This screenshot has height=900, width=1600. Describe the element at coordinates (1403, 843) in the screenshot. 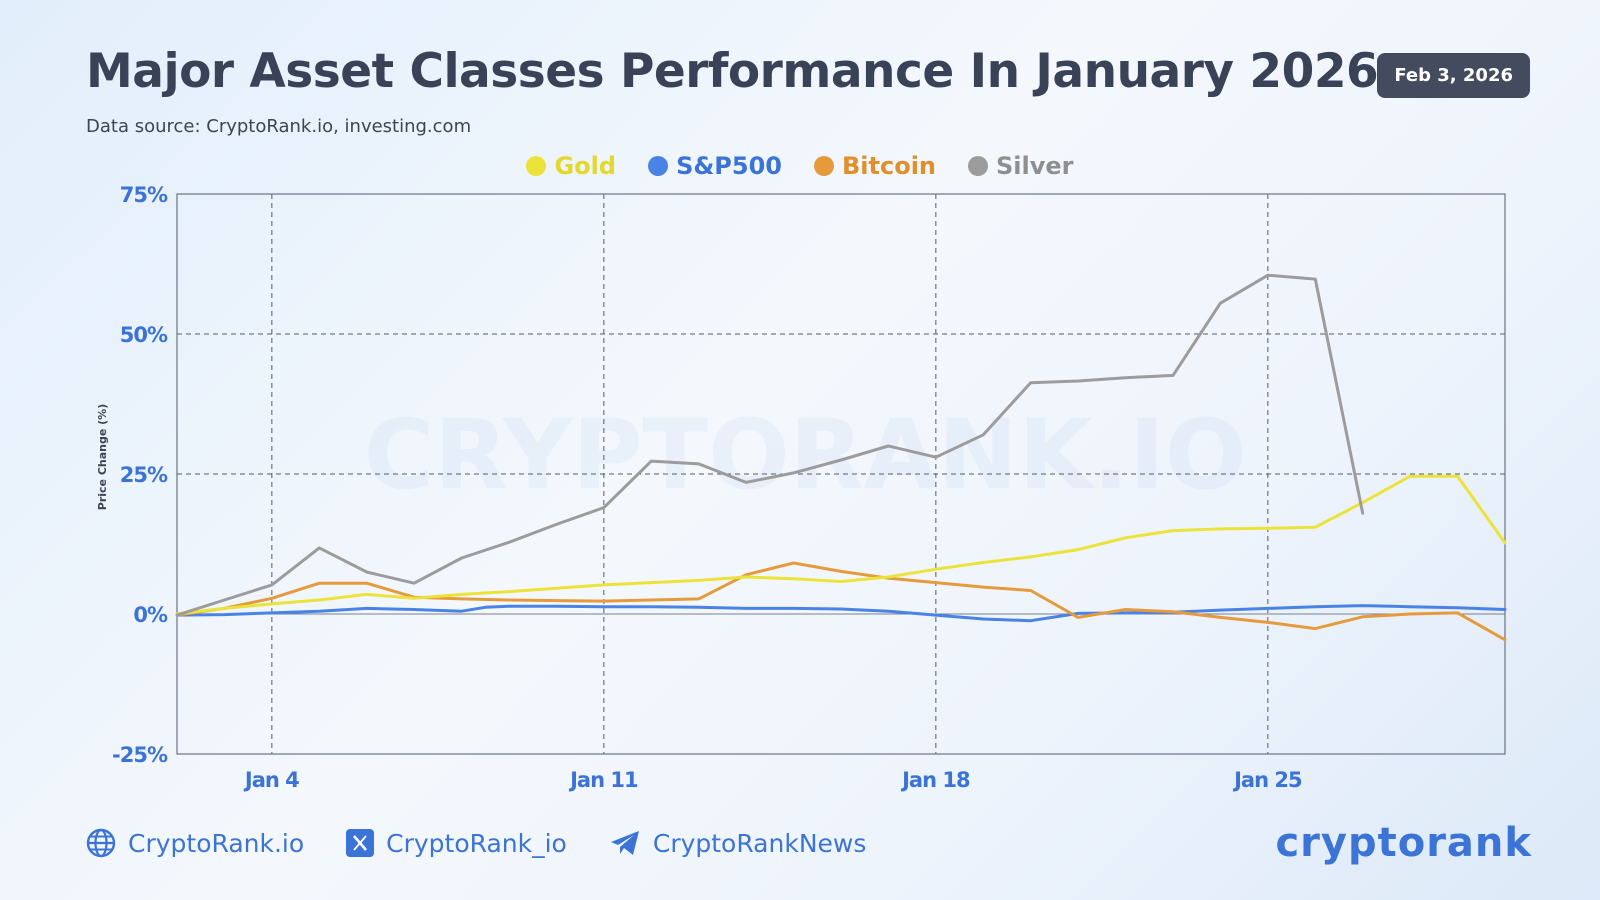

I see `cryptorank-logo: cryptorank` at that location.